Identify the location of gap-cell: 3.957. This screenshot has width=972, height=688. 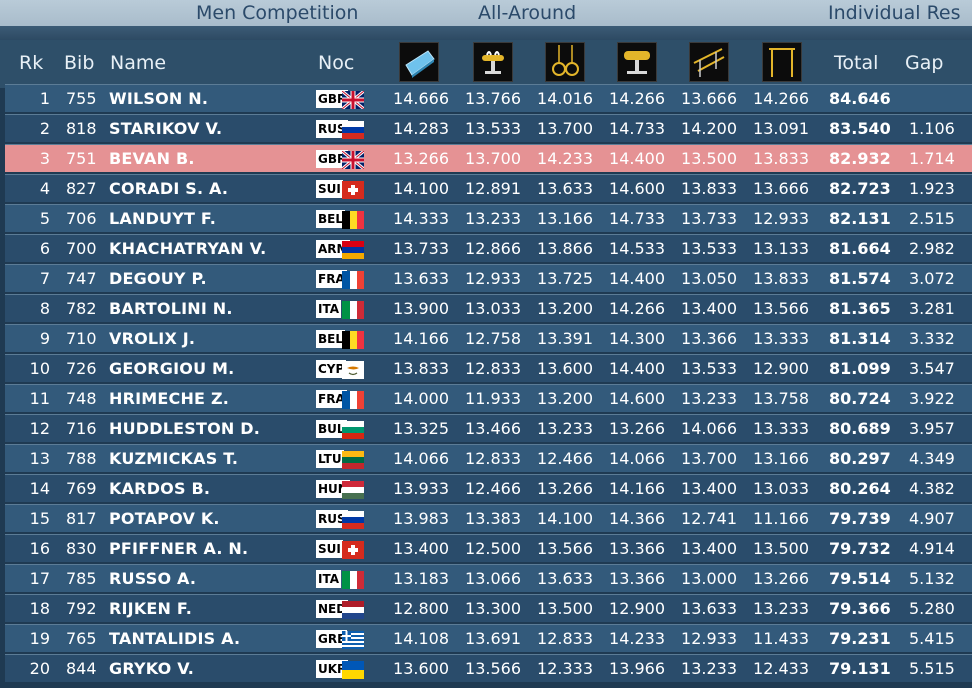
(932, 428).